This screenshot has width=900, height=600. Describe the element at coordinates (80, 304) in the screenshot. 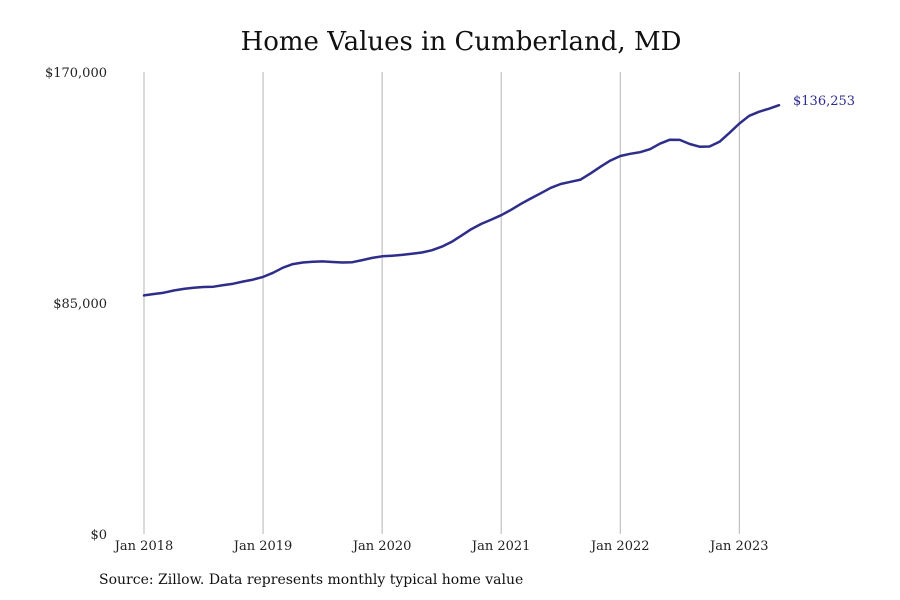

I see `y-tick-label: $85,000` at that location.